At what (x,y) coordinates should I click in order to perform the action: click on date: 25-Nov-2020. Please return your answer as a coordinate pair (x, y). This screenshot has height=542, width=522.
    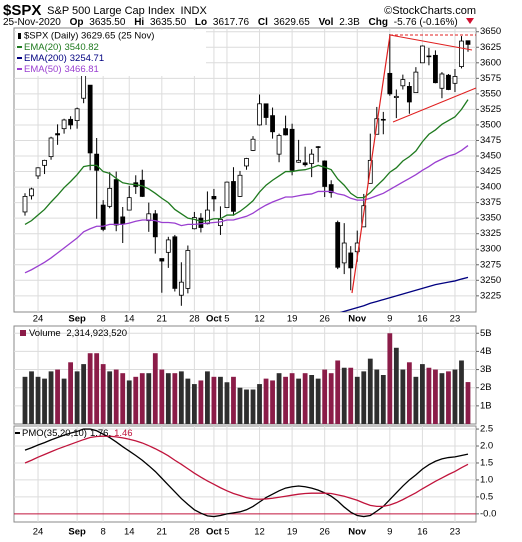
    Looking at the image, I should click on (32, 22).